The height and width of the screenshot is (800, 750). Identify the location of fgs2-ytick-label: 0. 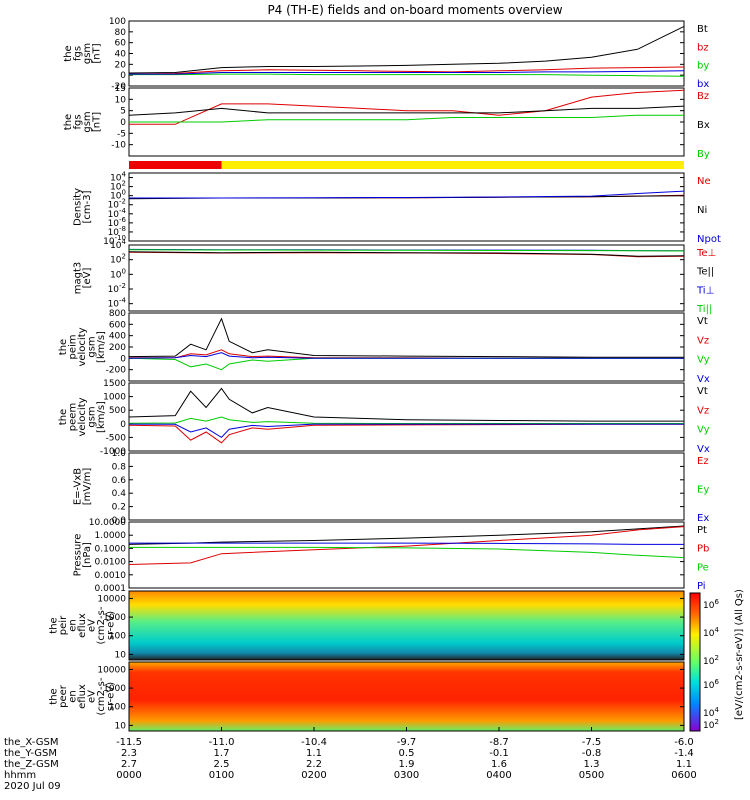
(123, 123).